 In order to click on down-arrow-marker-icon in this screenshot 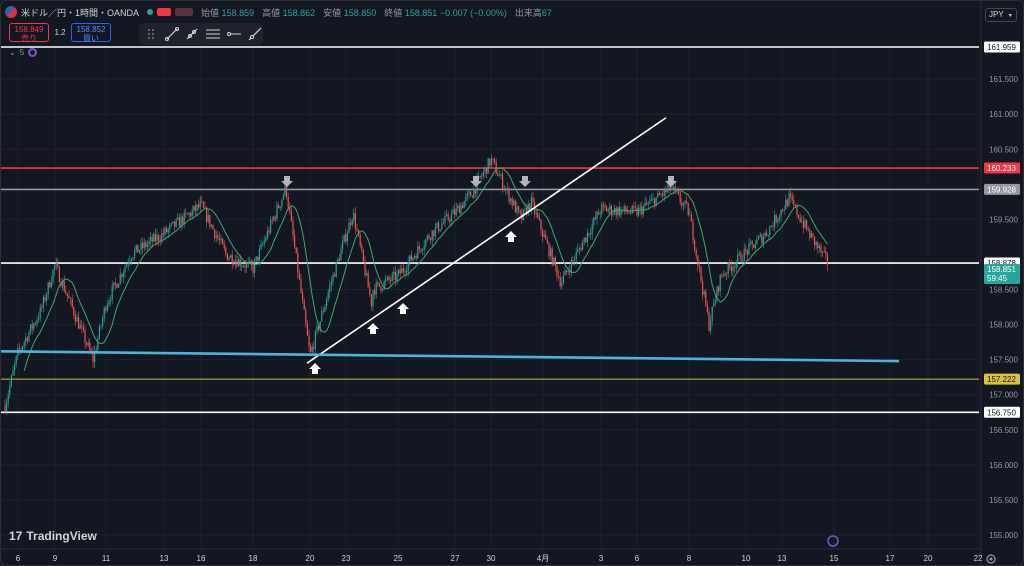, I will do `click(287, 181)`.